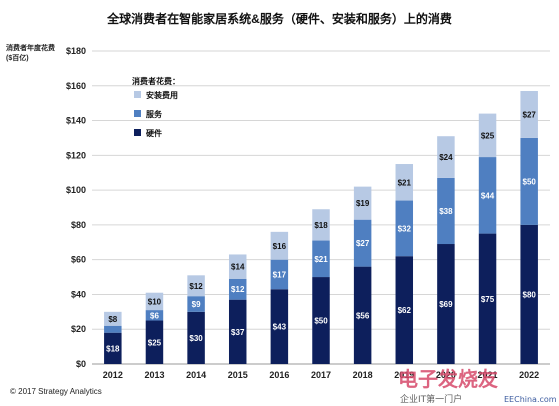  I want to click on data-label: $10, so click(155, 301).